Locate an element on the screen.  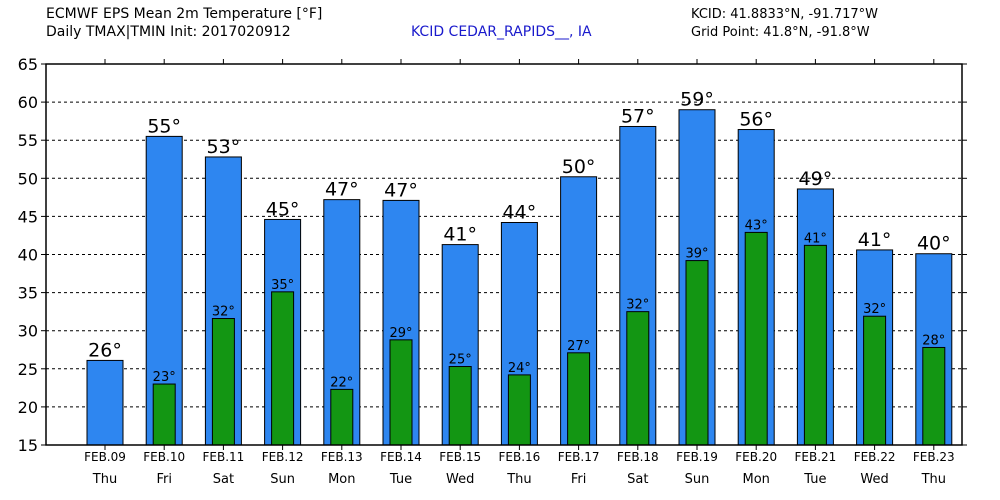
tmax-label: 57° is located at coordinates (638, 116).